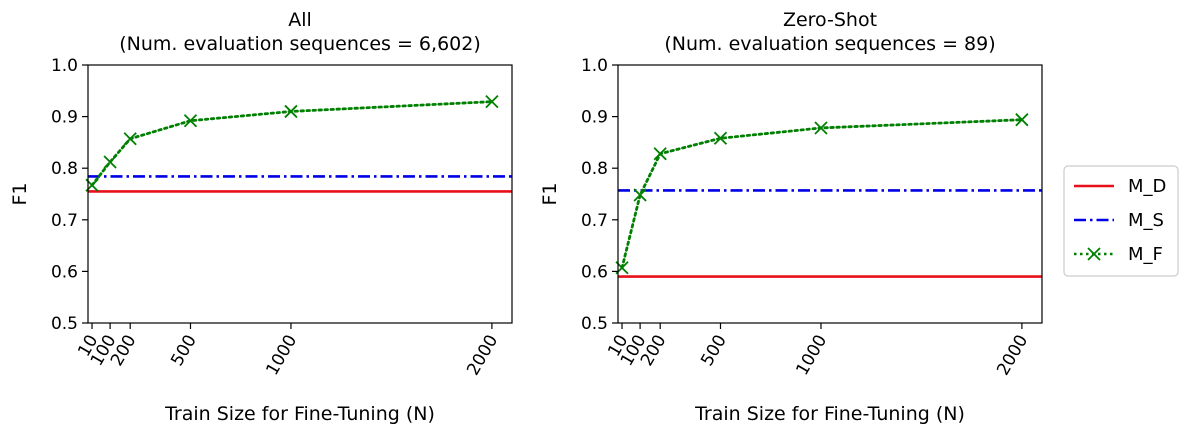 This screenshot has width=1184, height=425. I want to click on legend-box, so click(1121, 221).